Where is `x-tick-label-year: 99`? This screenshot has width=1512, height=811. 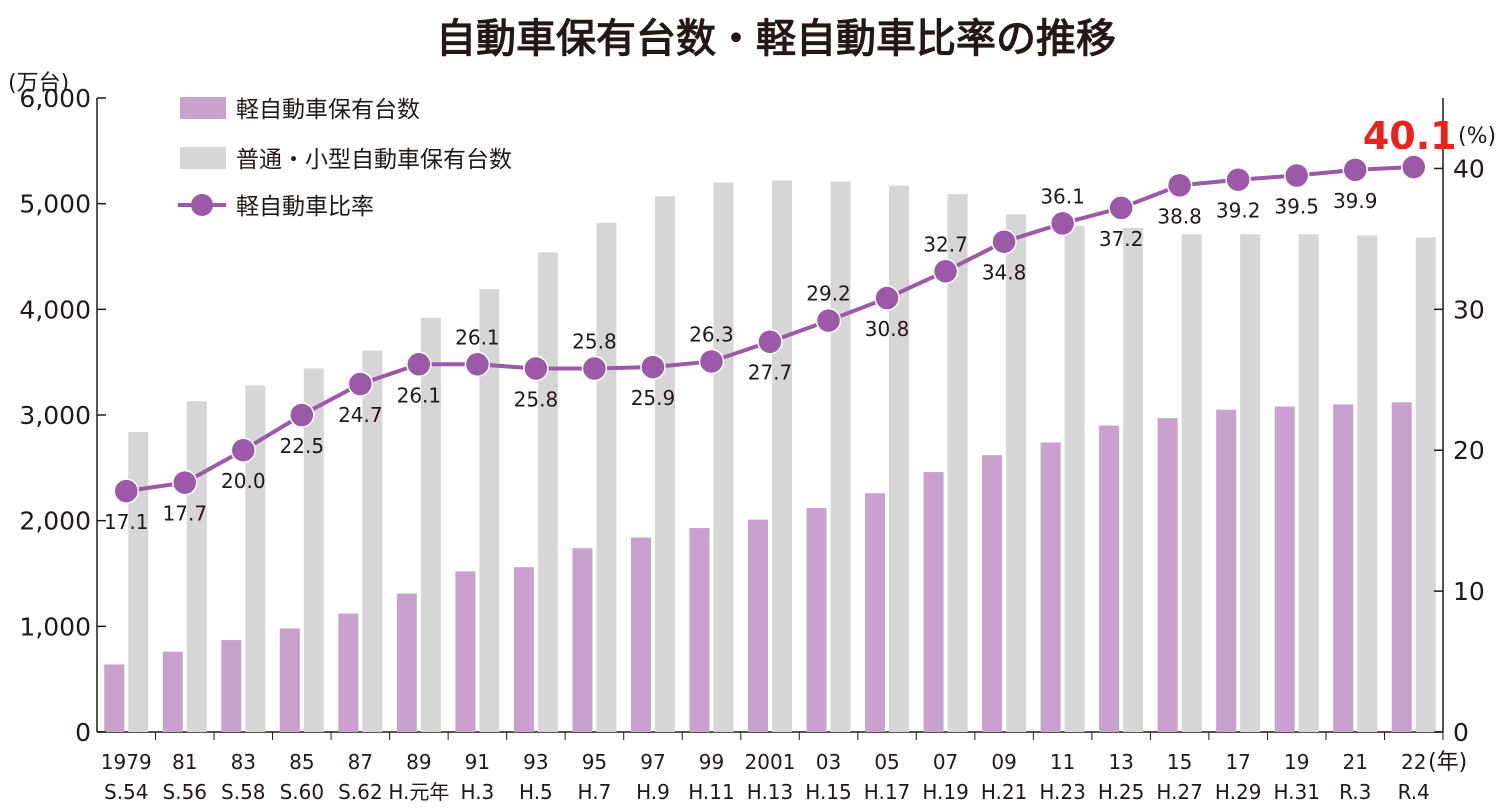
x-tick-label-year: 99 is located at coordinates (711, 762).